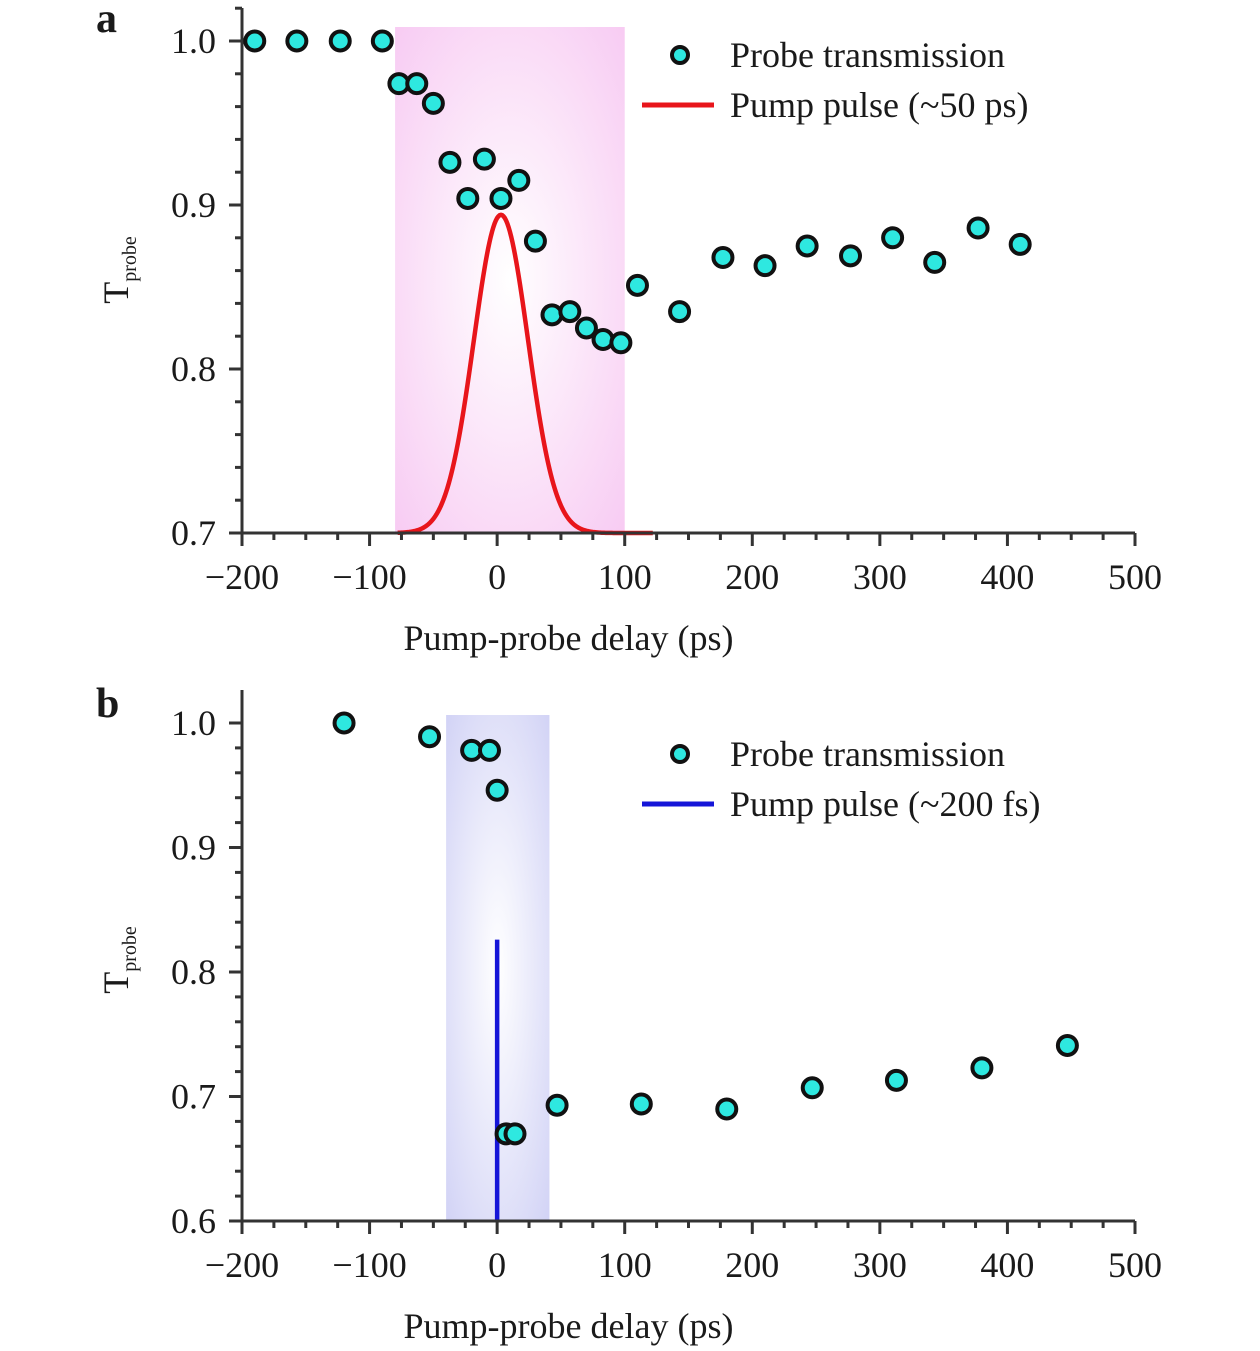 This screenshot has width=1260, height=1351. I want to click on panel-letter: b, so click(107, 704).